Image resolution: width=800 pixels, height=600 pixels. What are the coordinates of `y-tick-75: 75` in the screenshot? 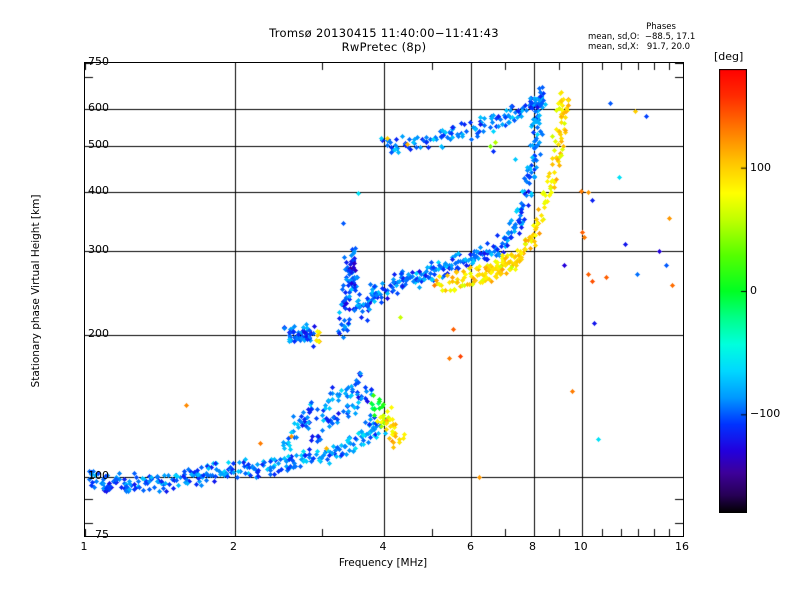 It's located at (102, 534).